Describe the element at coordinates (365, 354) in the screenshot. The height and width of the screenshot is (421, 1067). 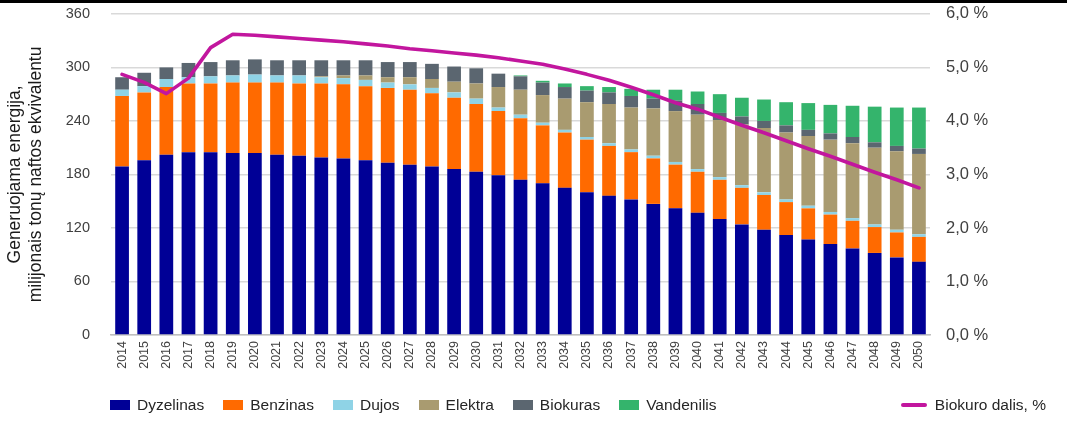
I see `x-tick-label: 2025` at that location.